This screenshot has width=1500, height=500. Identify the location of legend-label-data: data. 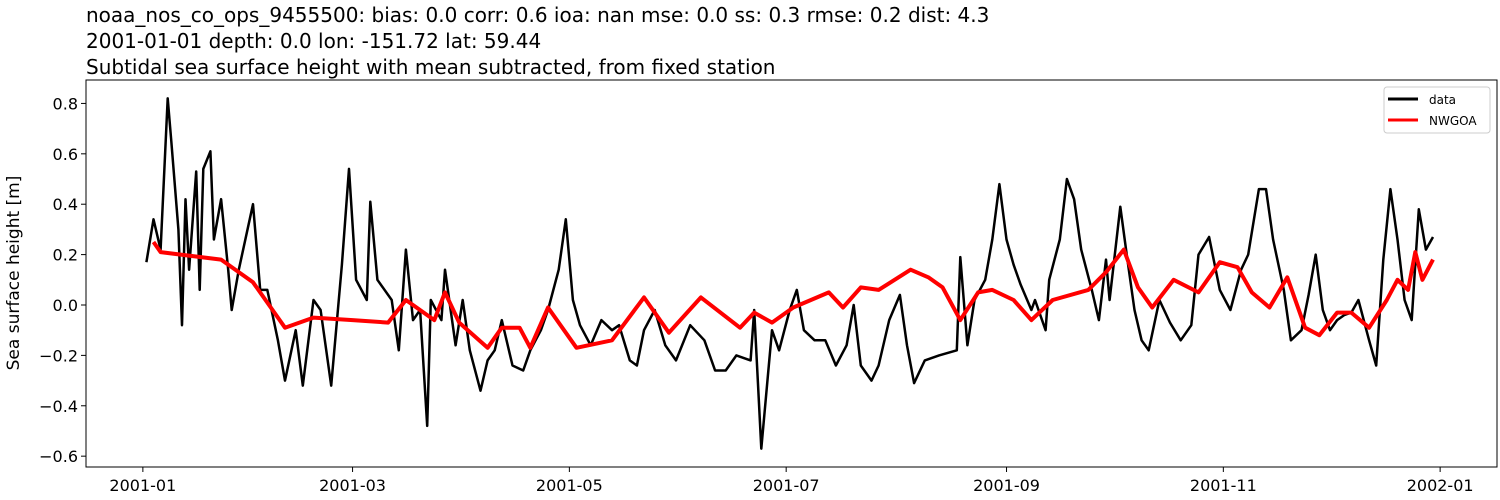
(1442, 100).